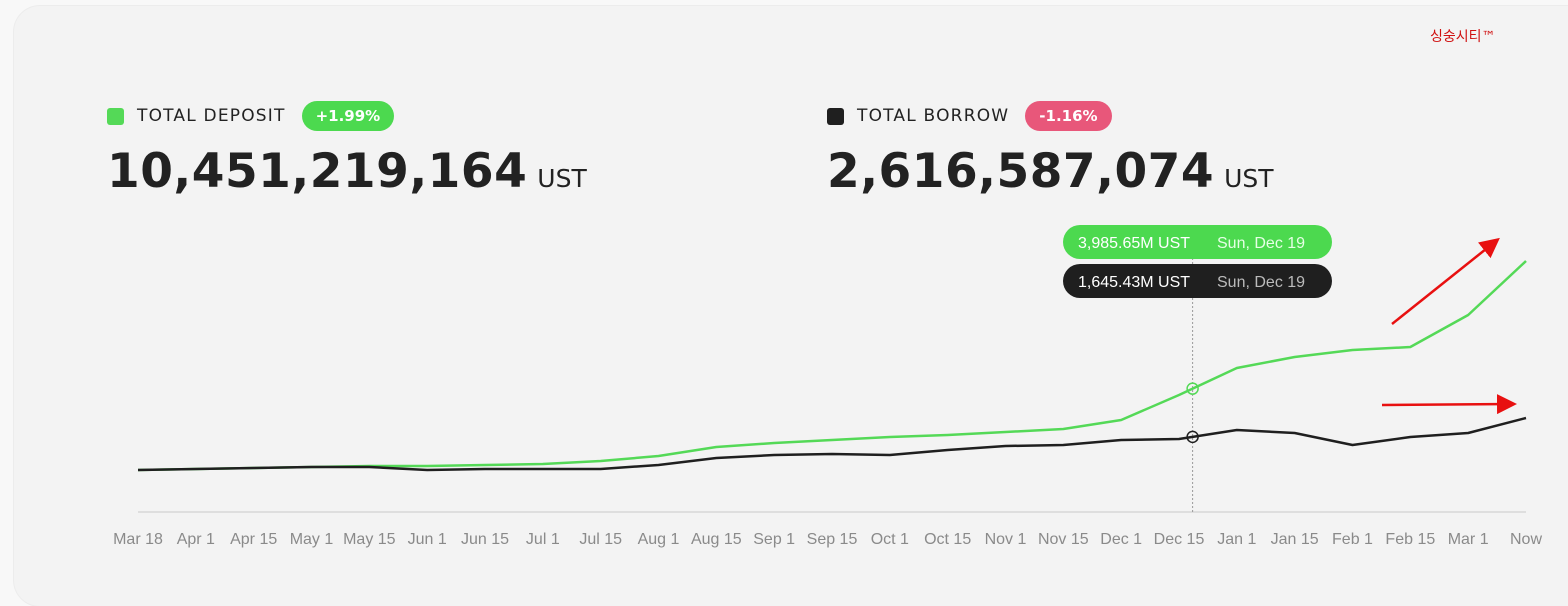 This screenshot has height=606, width=1568. I want to click on x-tick-label: Jun 15, so click(485, 539).